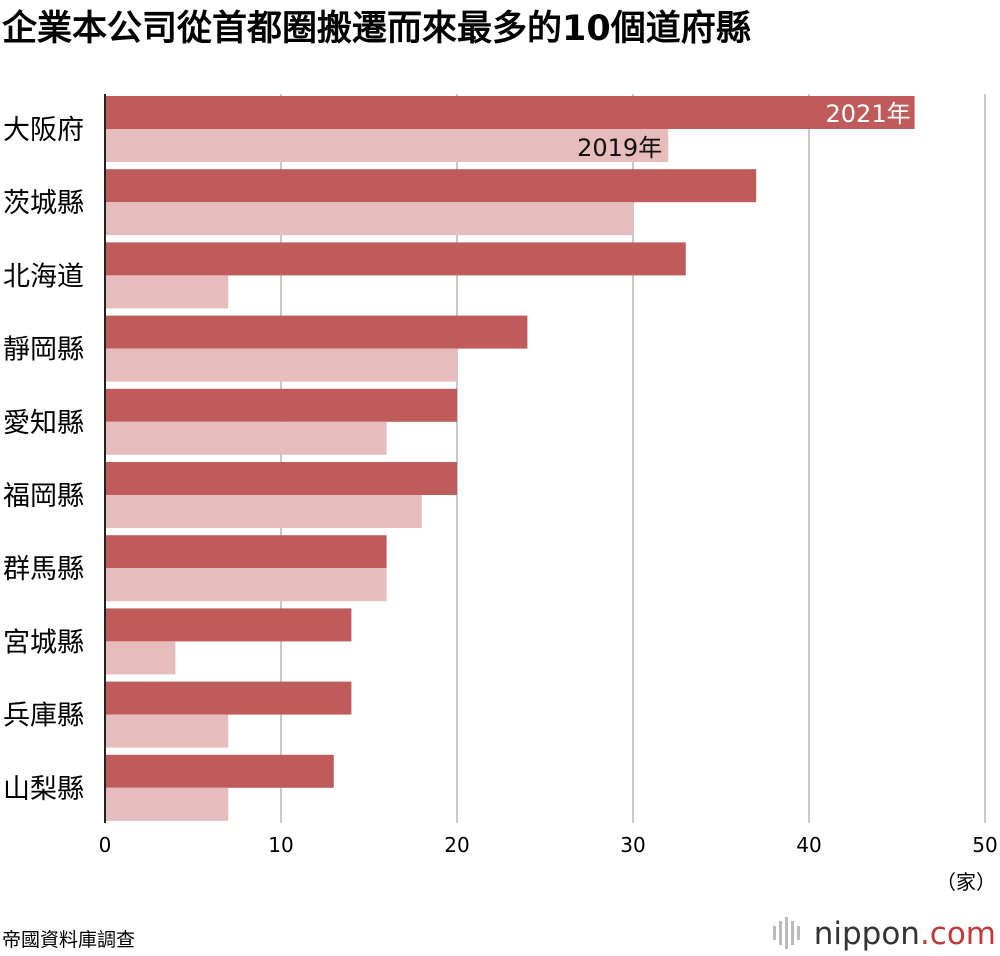 Image resolution: width=1000 pixels, height=956 pixels. I want to click on source-note: 帝國資料庫調查, so click(68, 940).